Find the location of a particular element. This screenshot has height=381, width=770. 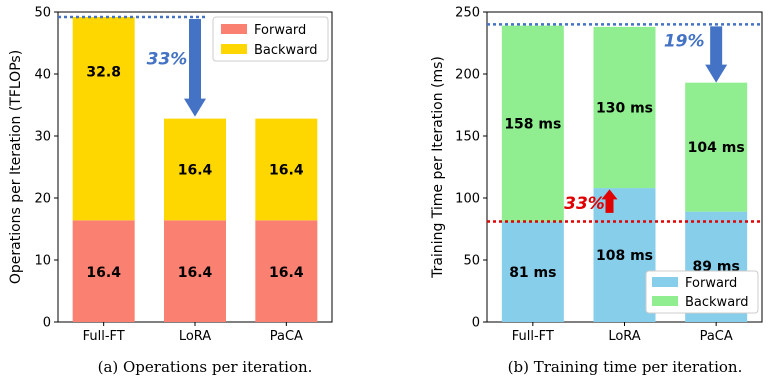

caption: (a) Operations per iteration. is located at coordinates (205, 367).